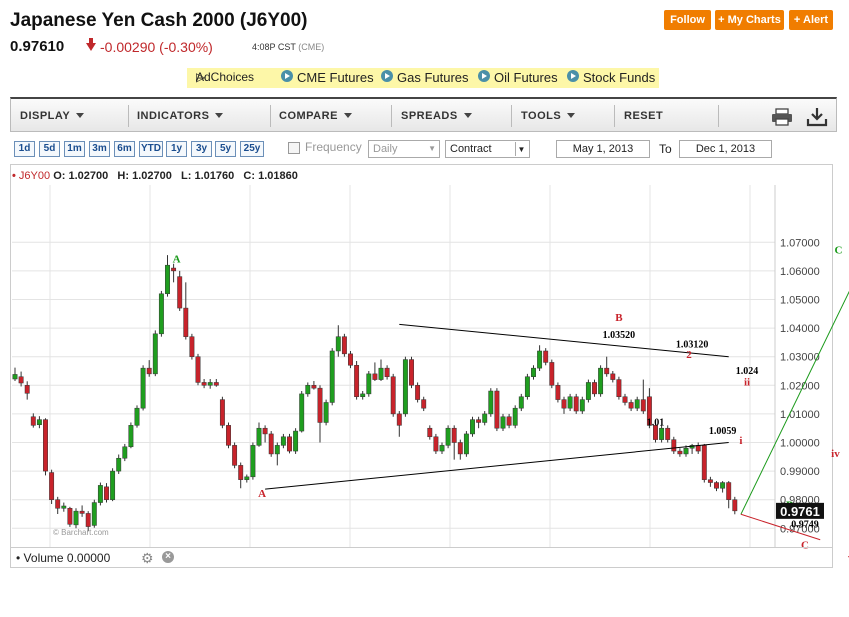 This screenshot has width=849, height=617. Describe the element at coordinates (225, 149) in the screenshot. I see `period-button-5y: 5y` at that location.